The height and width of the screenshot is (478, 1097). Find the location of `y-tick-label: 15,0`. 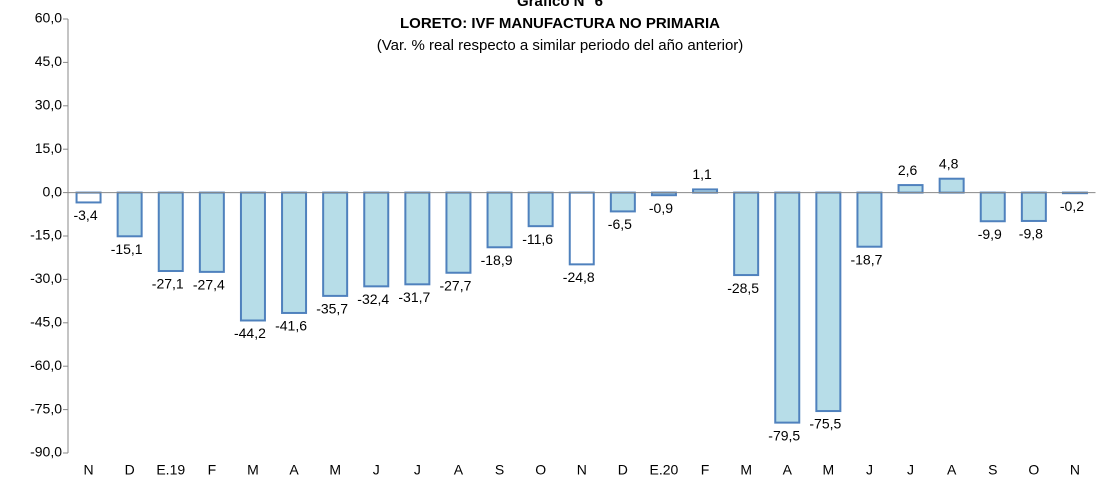

y-tick-label: 15,0 is located at coordinates (48, 148).